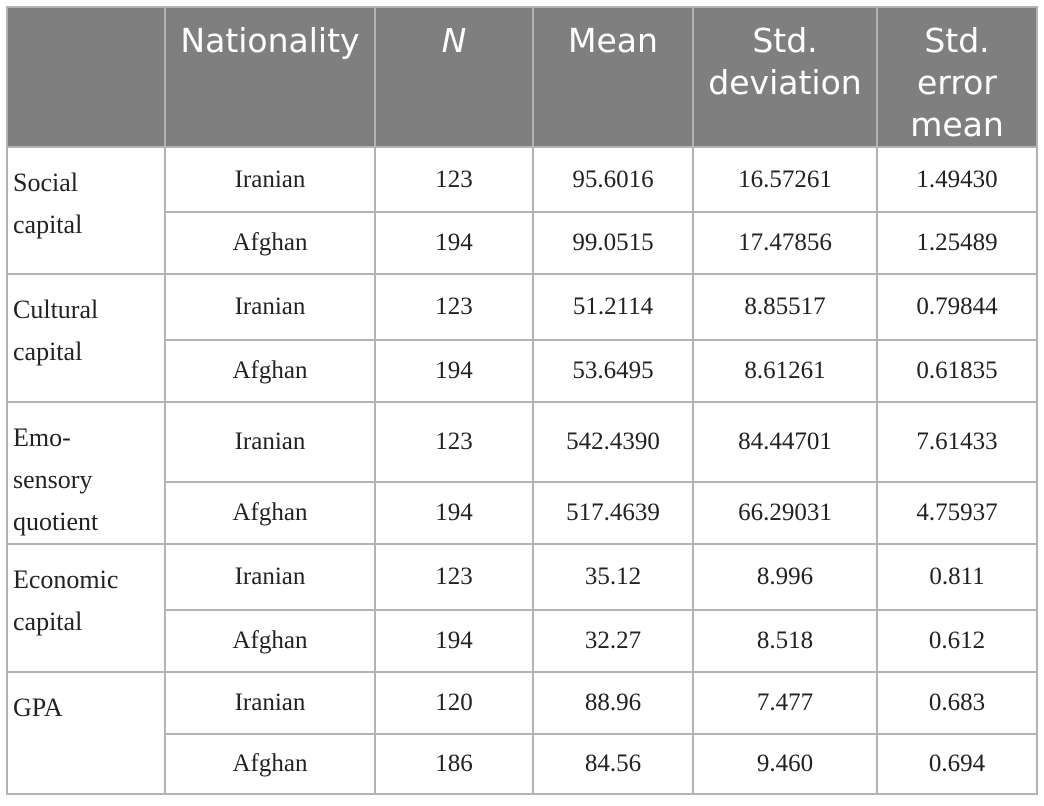 This screenshot has height=806, width=1044. What do you see at coordinates (785, 703) in the screenshot?
I see `std-deviation-cell: 7.477` at bounding box center [785, 703].